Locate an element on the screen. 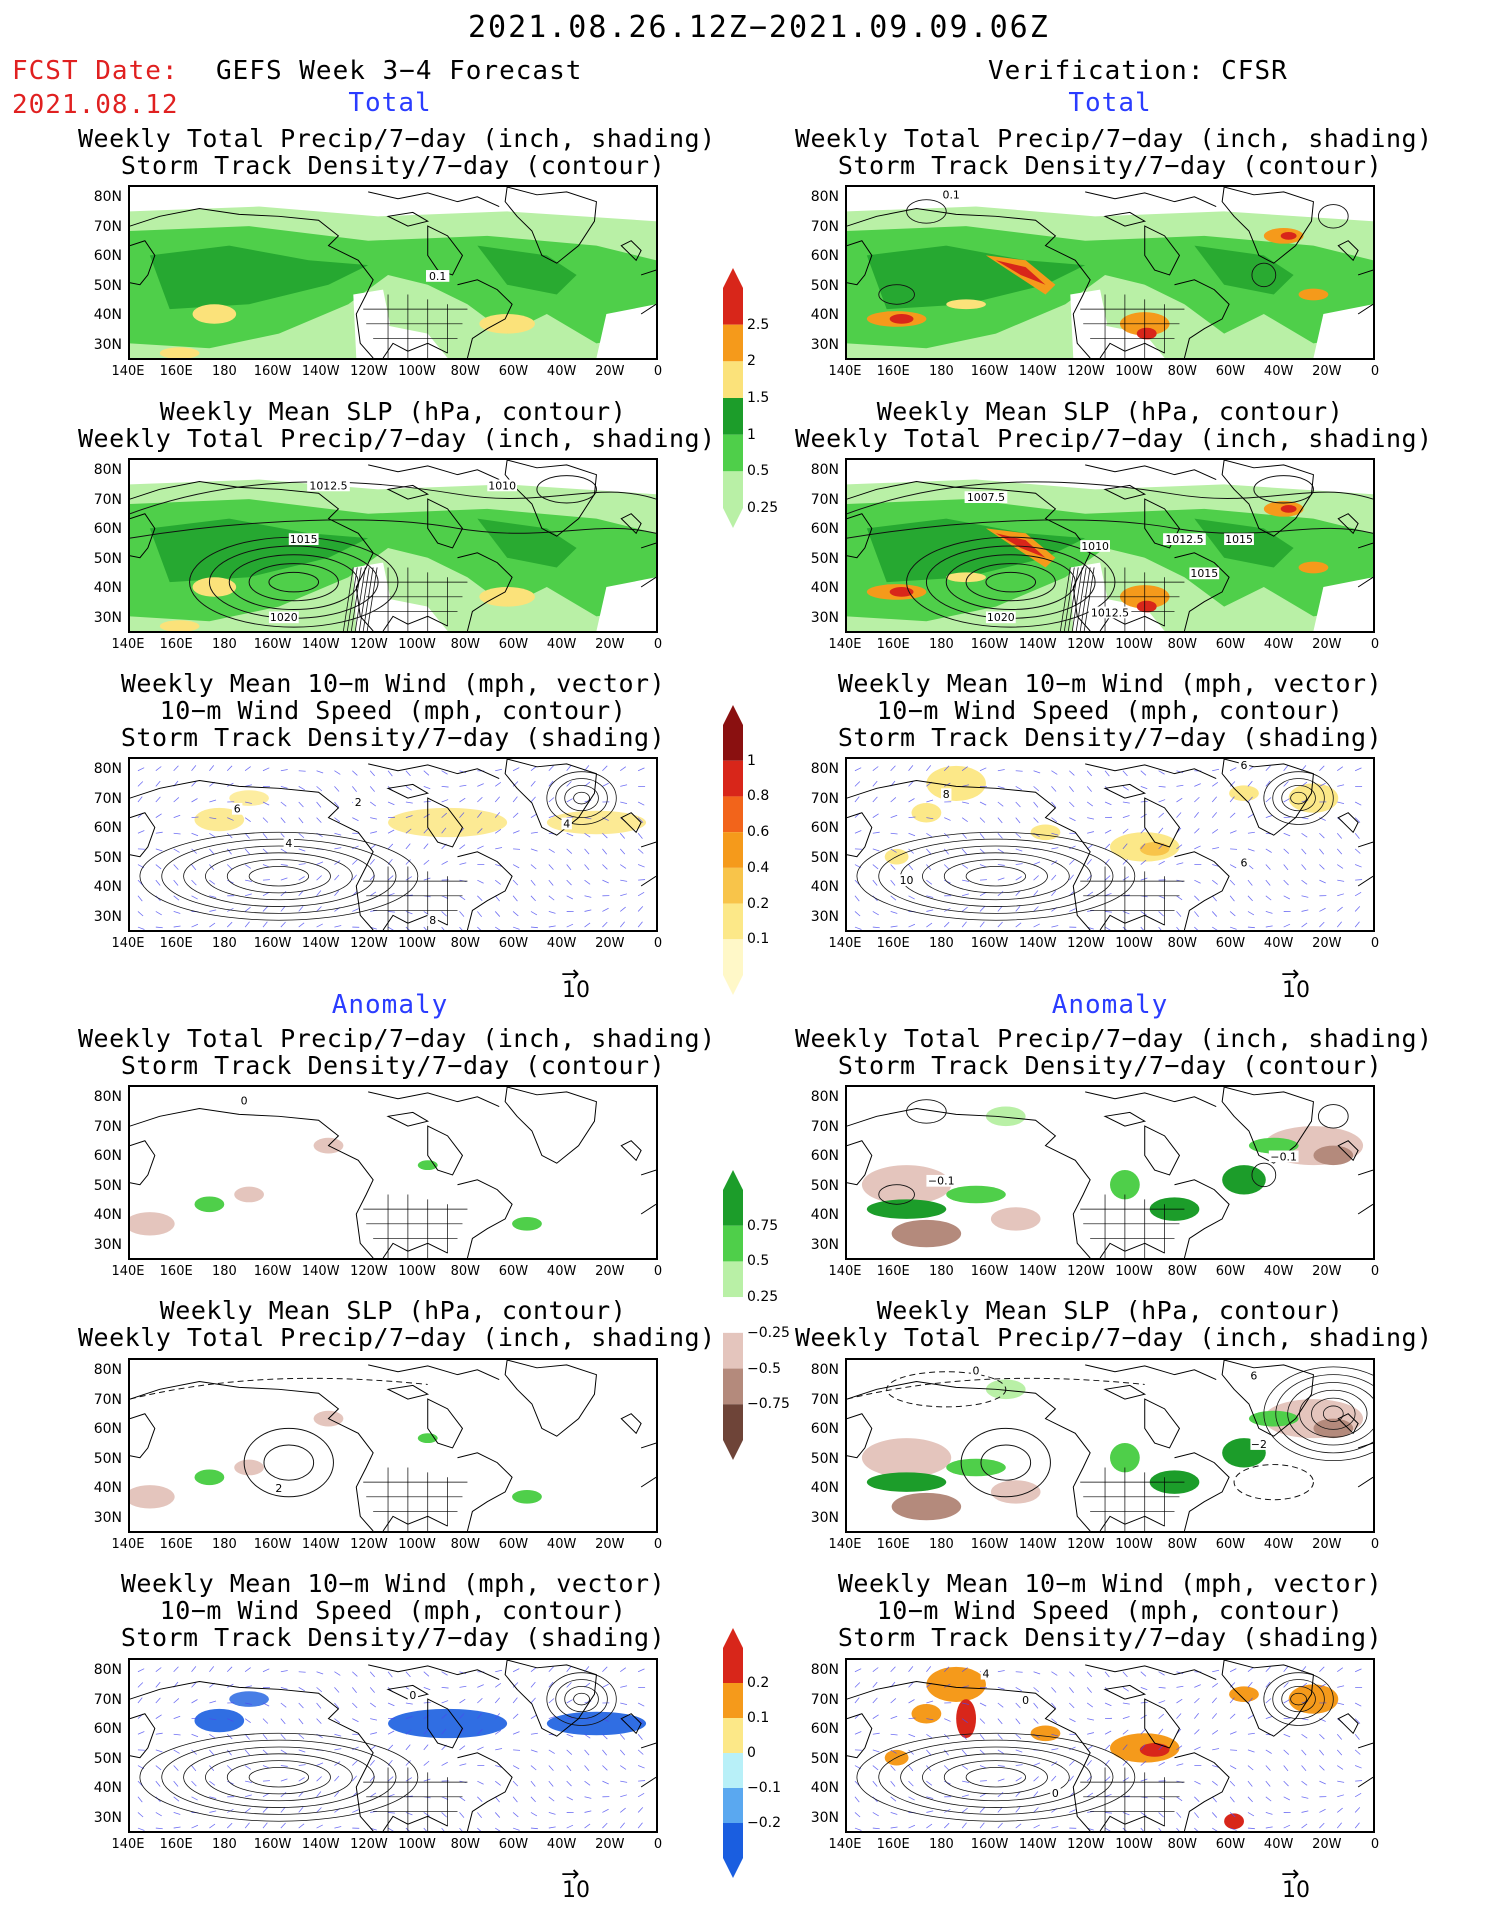 The width and height of the screenshot is (1487, 1925). map-aprecip-verification: −0.1 −0.1 is located at coordinates (1110, 1172).